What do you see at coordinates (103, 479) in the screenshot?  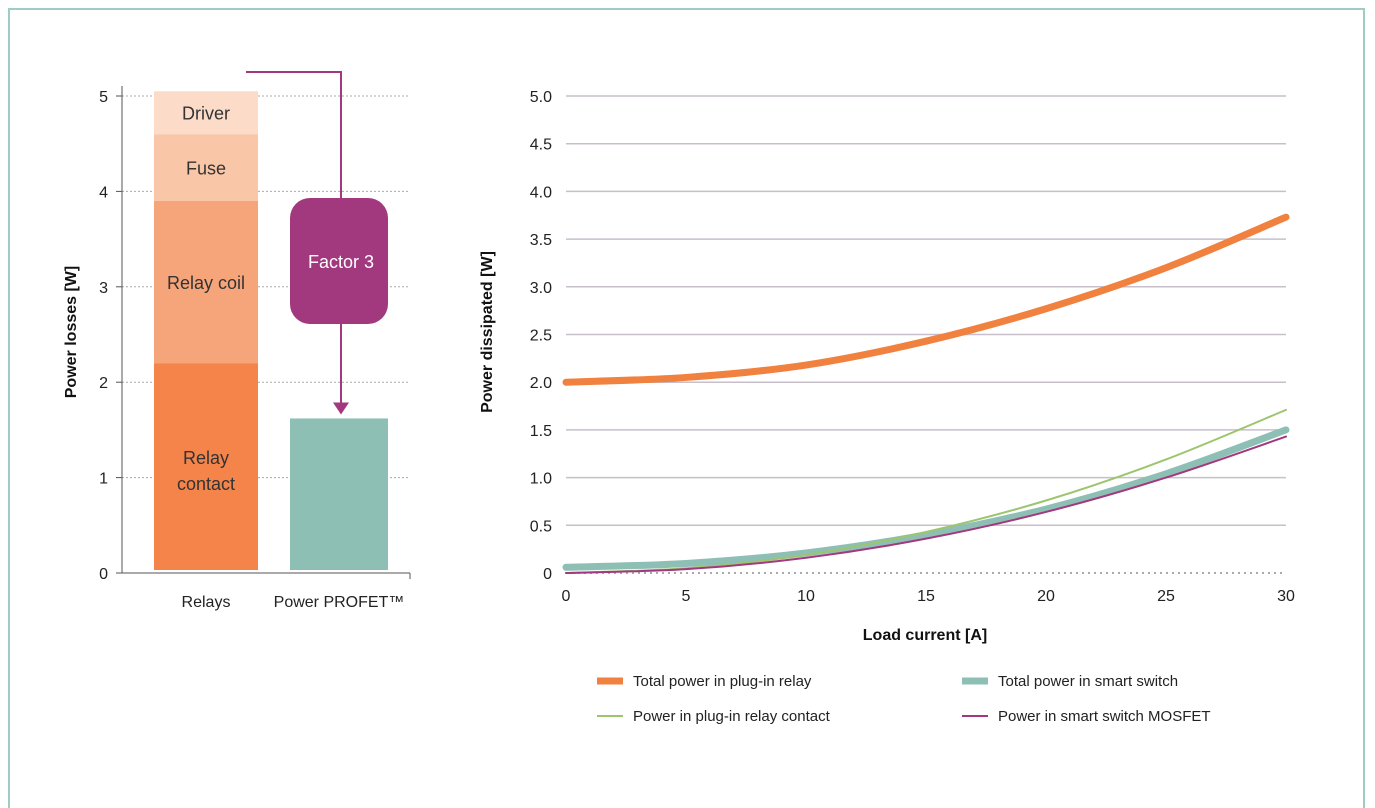 I see `y-tick-label: 1` at bounding box center [103, 479].